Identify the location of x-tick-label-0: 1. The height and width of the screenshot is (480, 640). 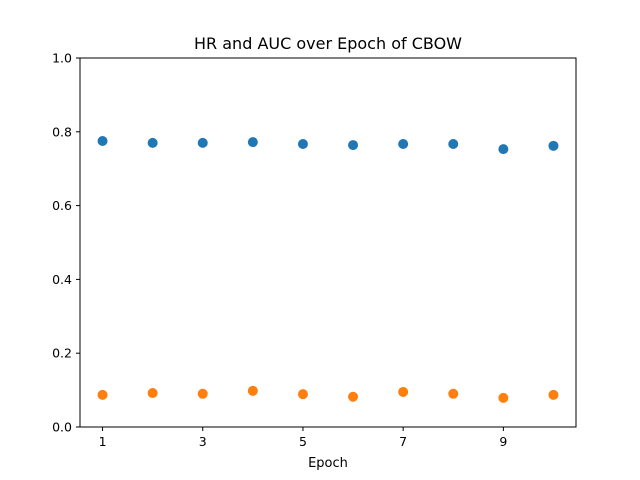
(103, 441).